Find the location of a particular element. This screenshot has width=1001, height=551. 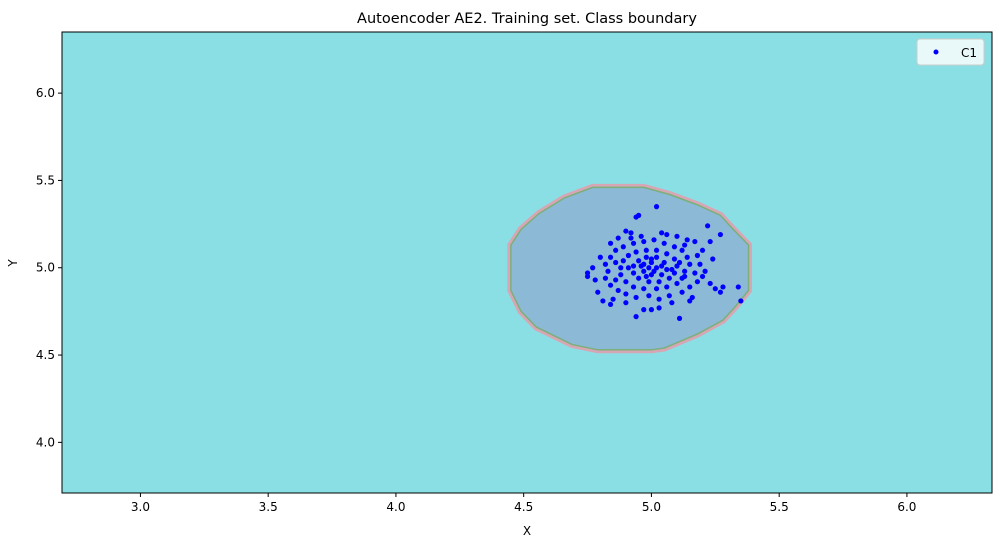

y-tick-label: 5.5 is located at coordinates (45, 180).